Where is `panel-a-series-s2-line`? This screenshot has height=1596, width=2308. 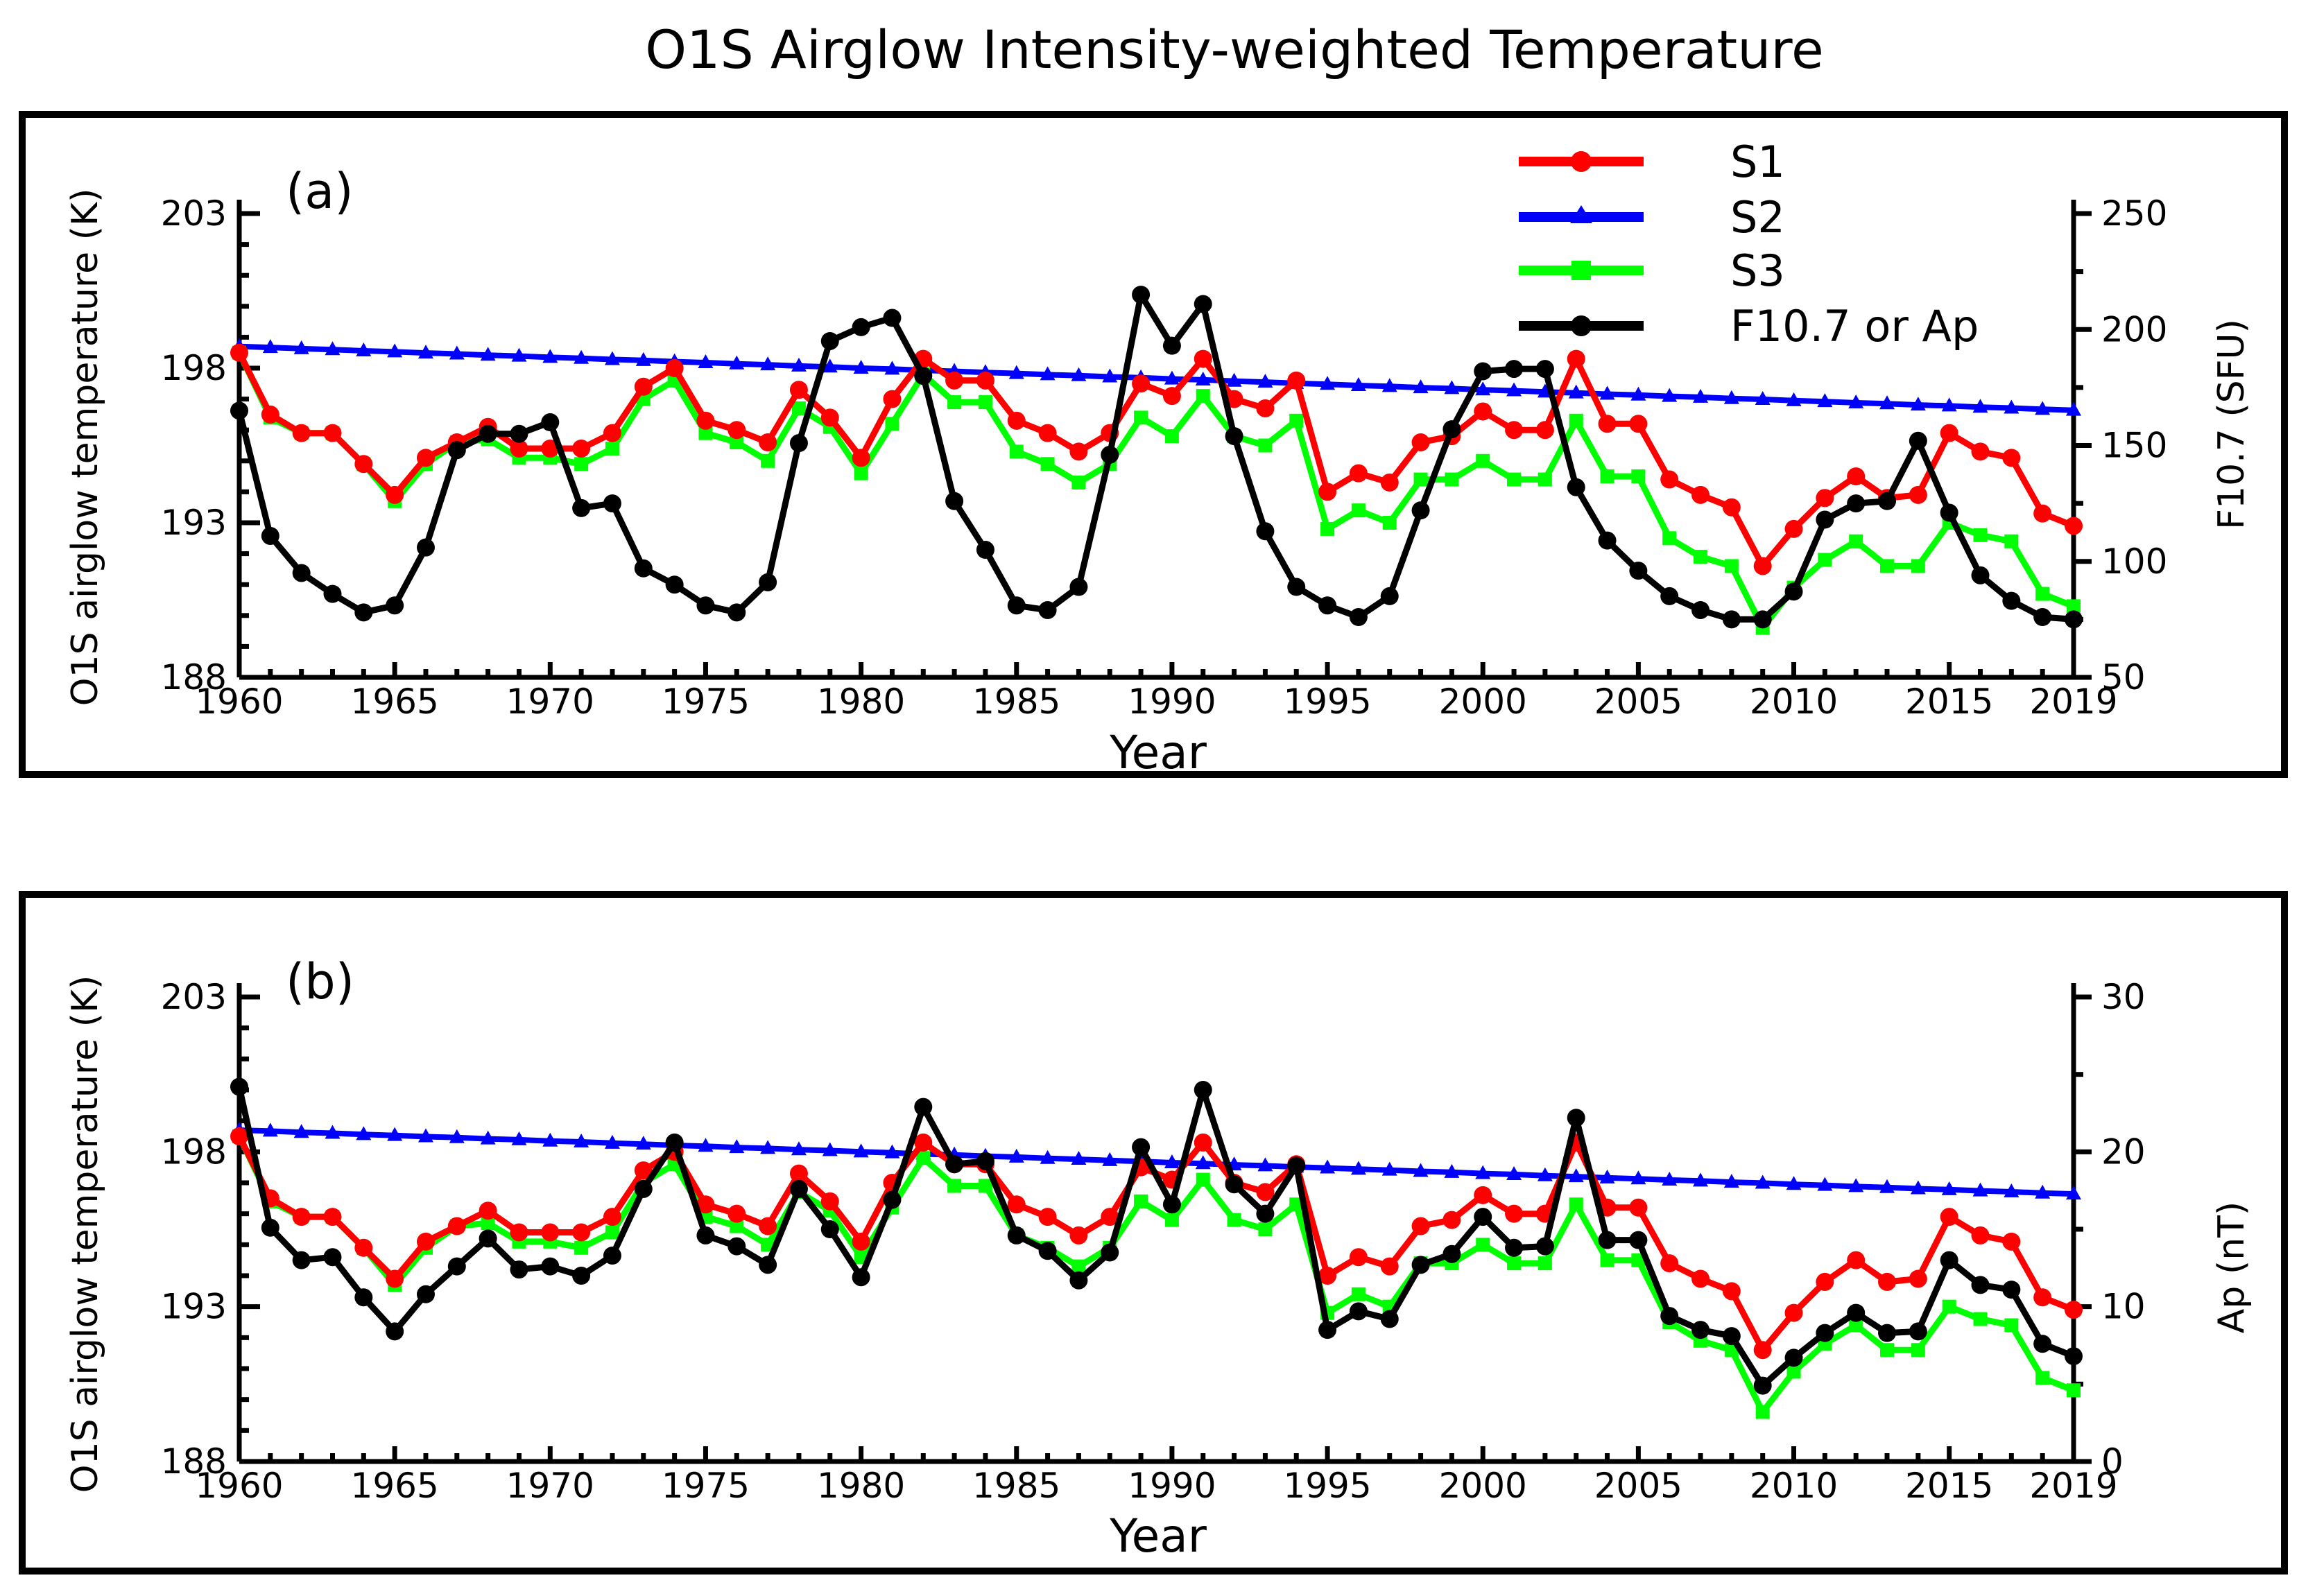 panel-a-series-s2-line is located at coordinates (1156, 378).